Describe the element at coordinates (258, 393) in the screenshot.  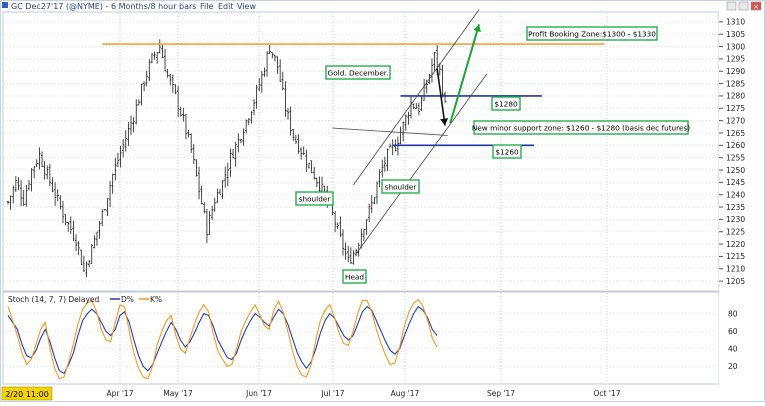
I see `month-label: Jun '17` at that location.